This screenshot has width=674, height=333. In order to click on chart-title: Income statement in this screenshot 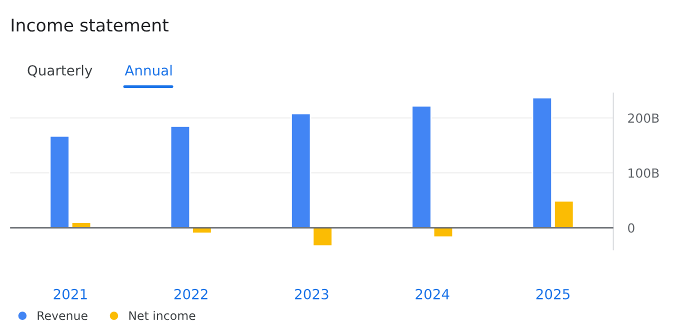, I will do `click(90, 25)`.